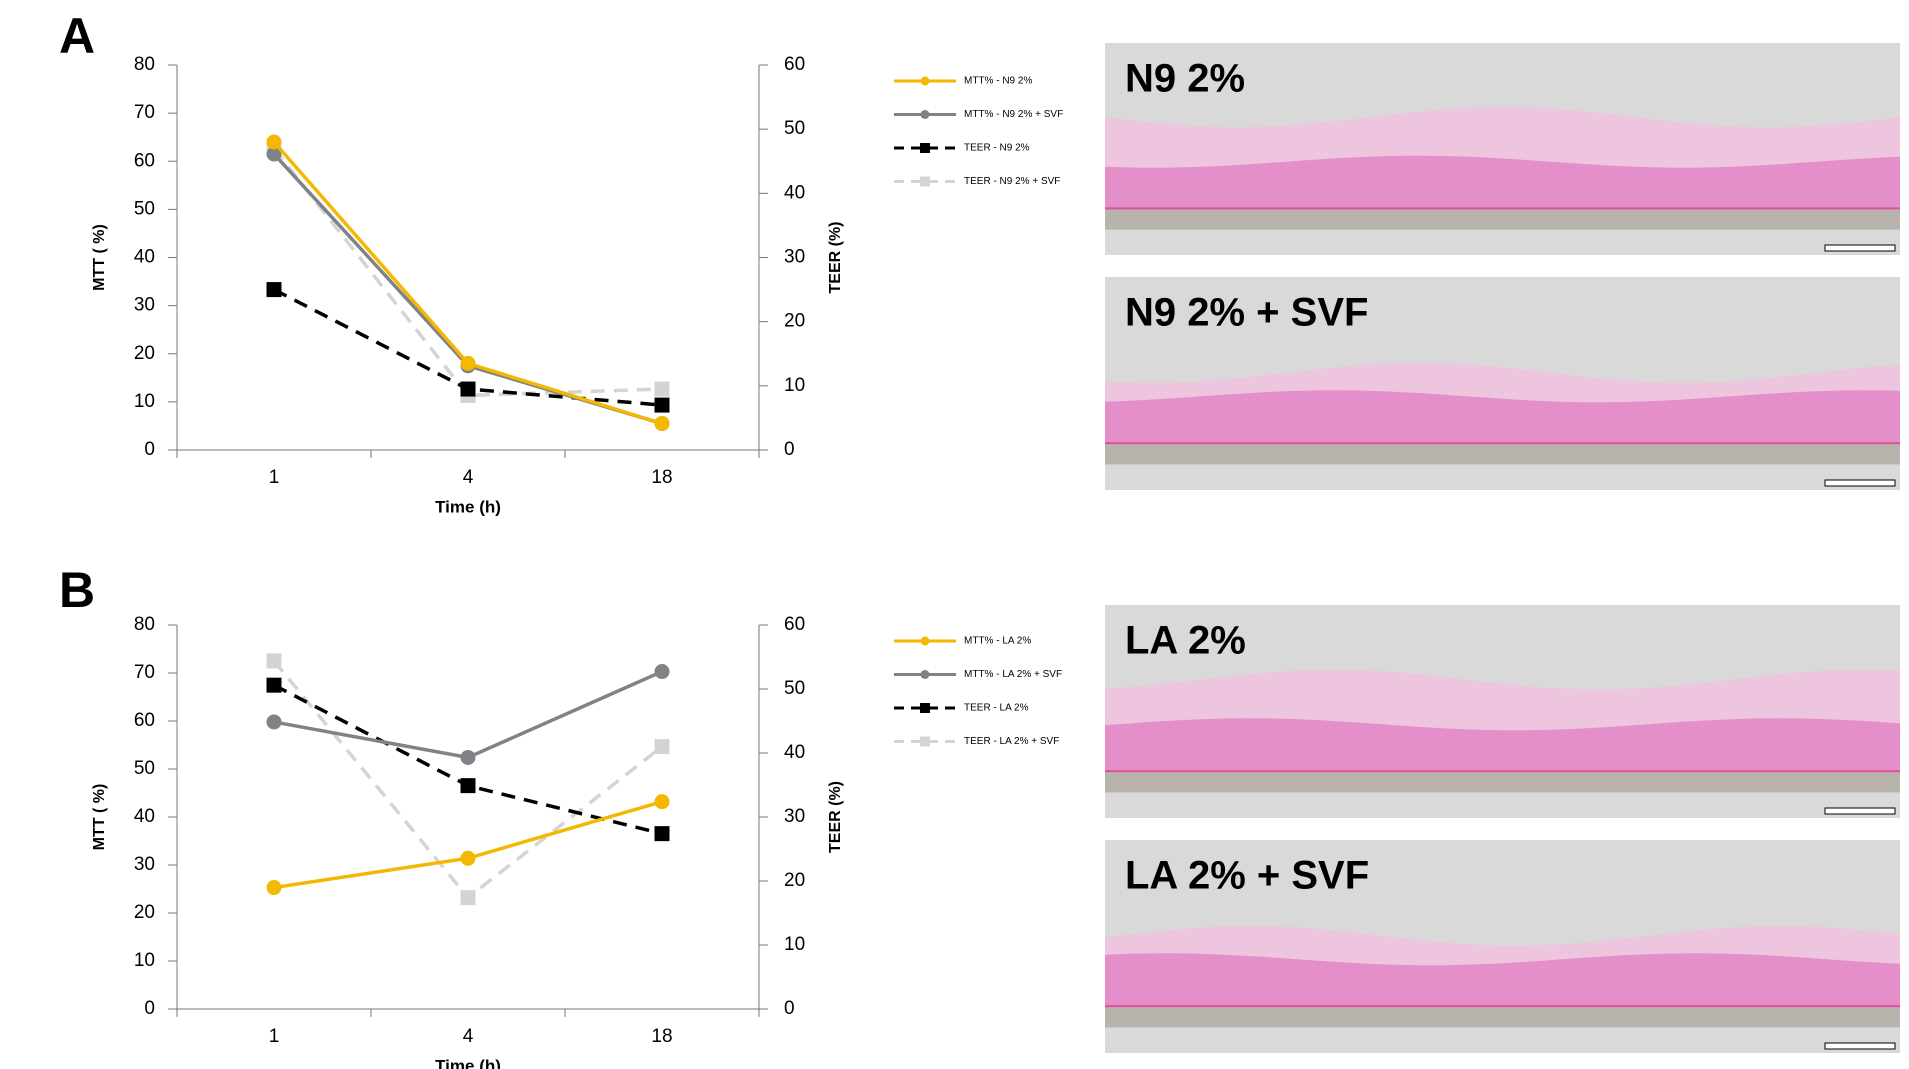 The image size is (1909, 1069). Describe the element at coordinates (997, 148) in the screenshot. I see `legend-label: TEER - N9 2%` at that location.